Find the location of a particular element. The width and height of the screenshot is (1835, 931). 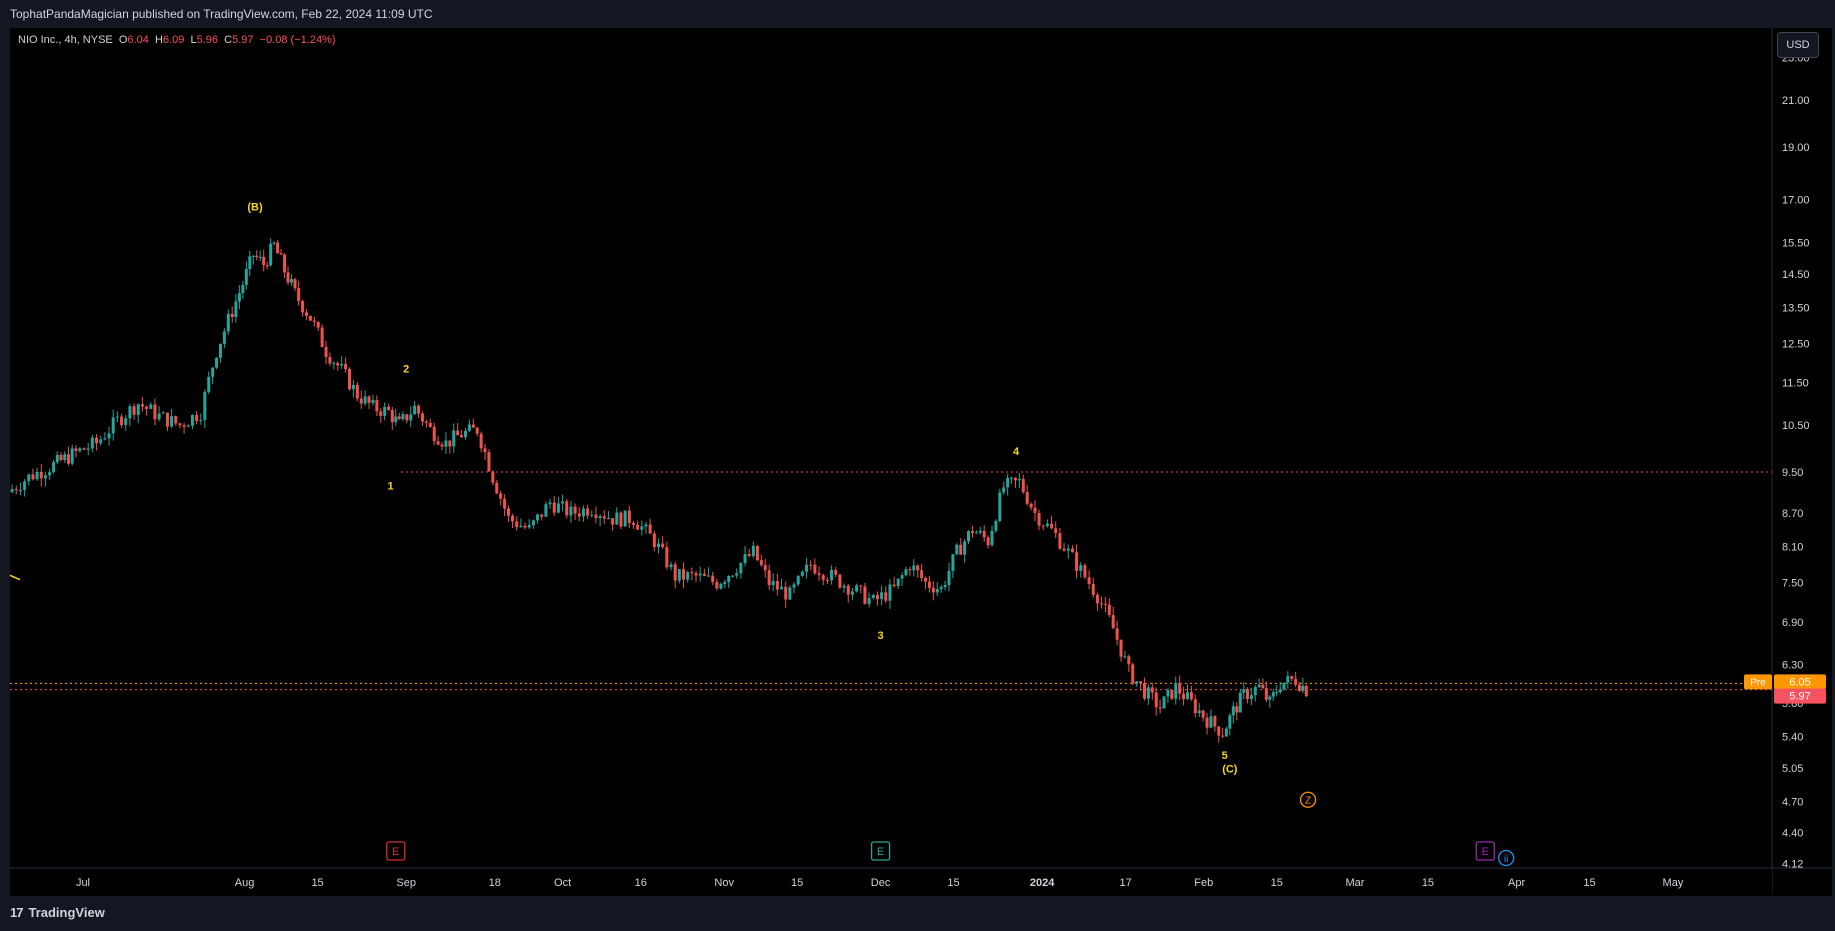

dividend-marker-label: Z is located at coordinates (1308, 801).